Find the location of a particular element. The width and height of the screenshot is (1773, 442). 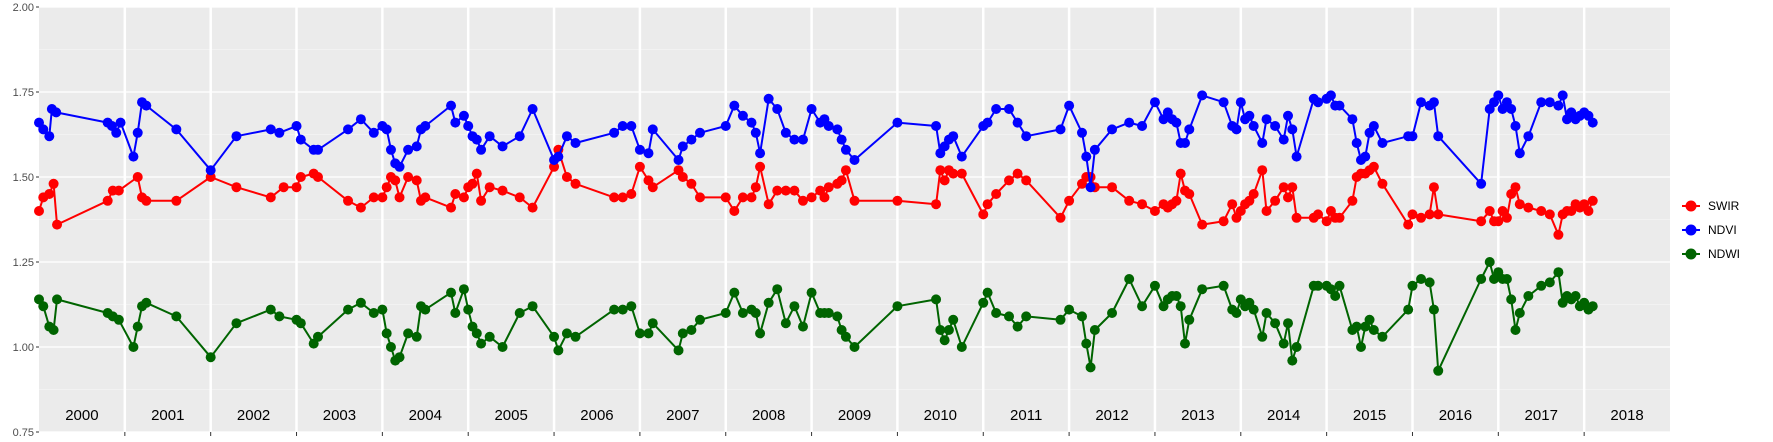

year-label: 2010 is located at coordinates (940, 415).